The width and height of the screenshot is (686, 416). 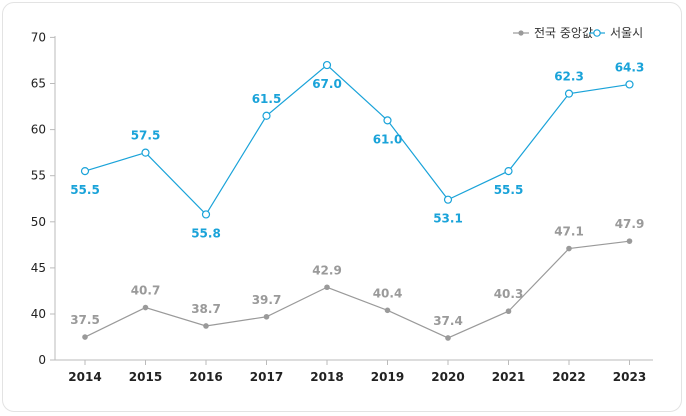 I want to click on data-label: 55.8, so click(x=206, y=233).